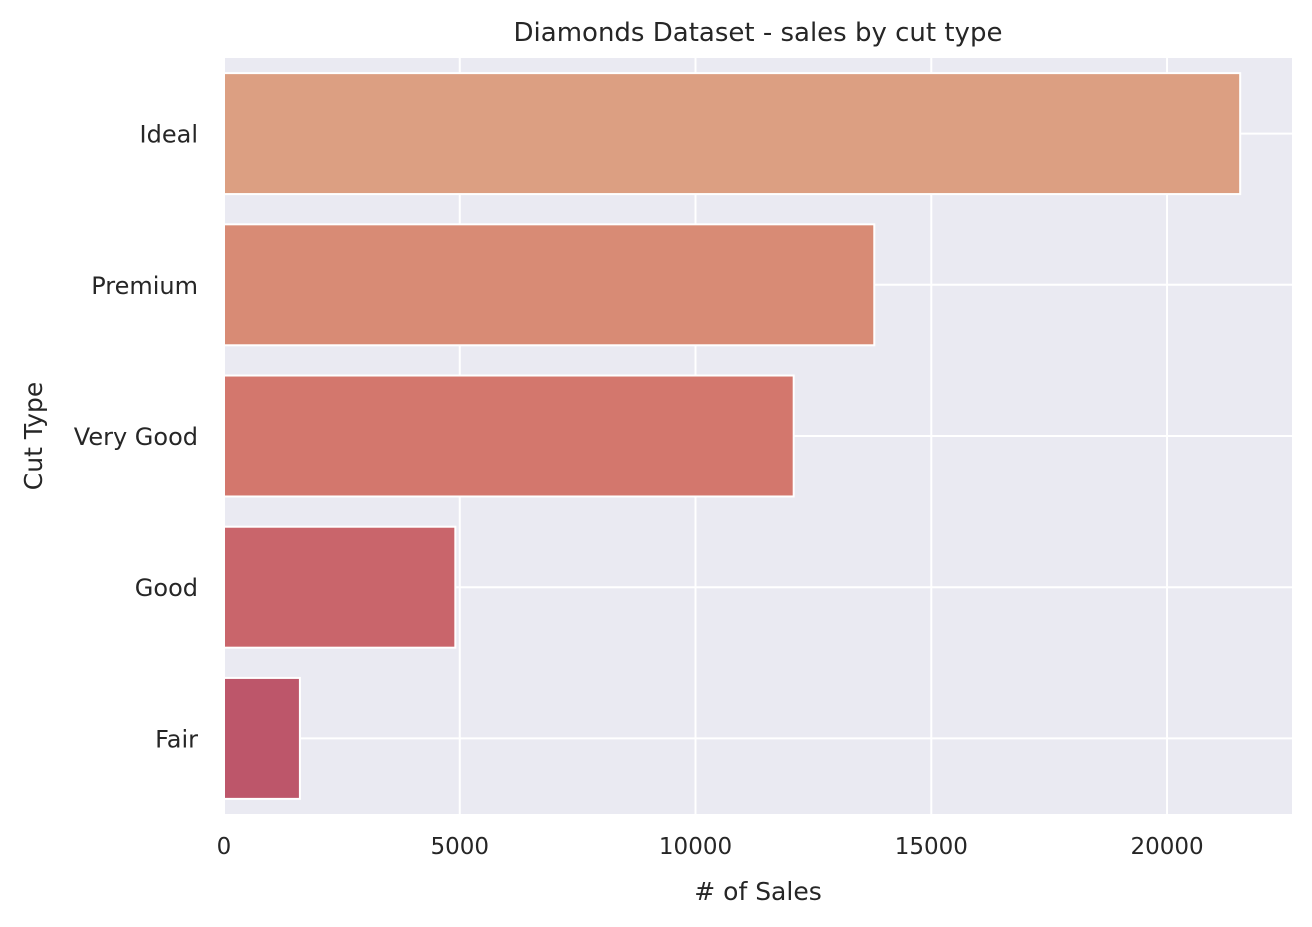 The width and height of the screenshot is (1312, 927). What do you see at coordinates (340, 587) in the screenshot?
I see `bar-good` at bounding box center [340, 587].